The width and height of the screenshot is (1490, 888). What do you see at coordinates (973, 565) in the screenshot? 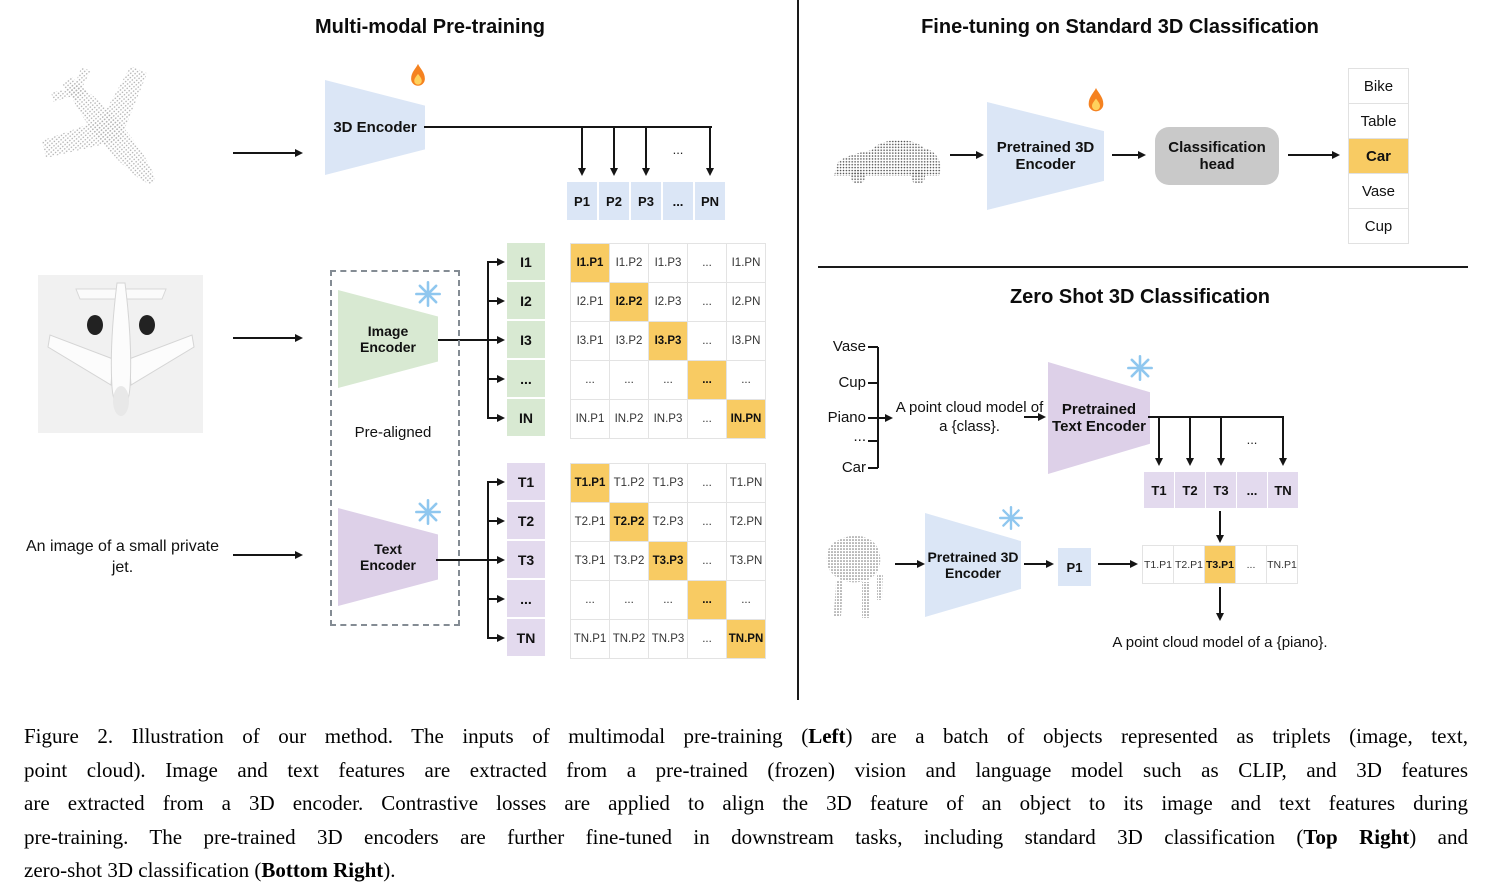
I see `pretrained-3d-encoder-zs-label: Pretrained 3D Encoder` at bounding box center [973, 565].